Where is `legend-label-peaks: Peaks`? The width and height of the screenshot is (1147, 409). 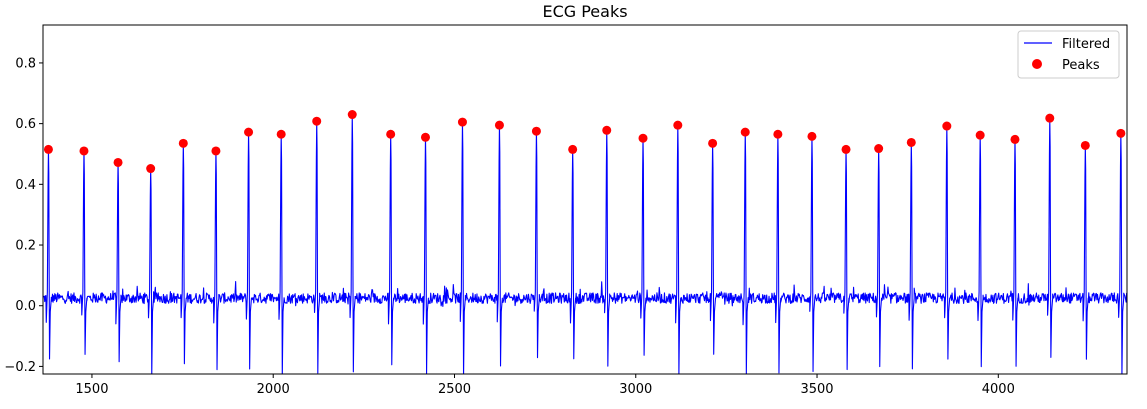
legend-label-peaks: Peaks is located at coordinates (1081, 65).